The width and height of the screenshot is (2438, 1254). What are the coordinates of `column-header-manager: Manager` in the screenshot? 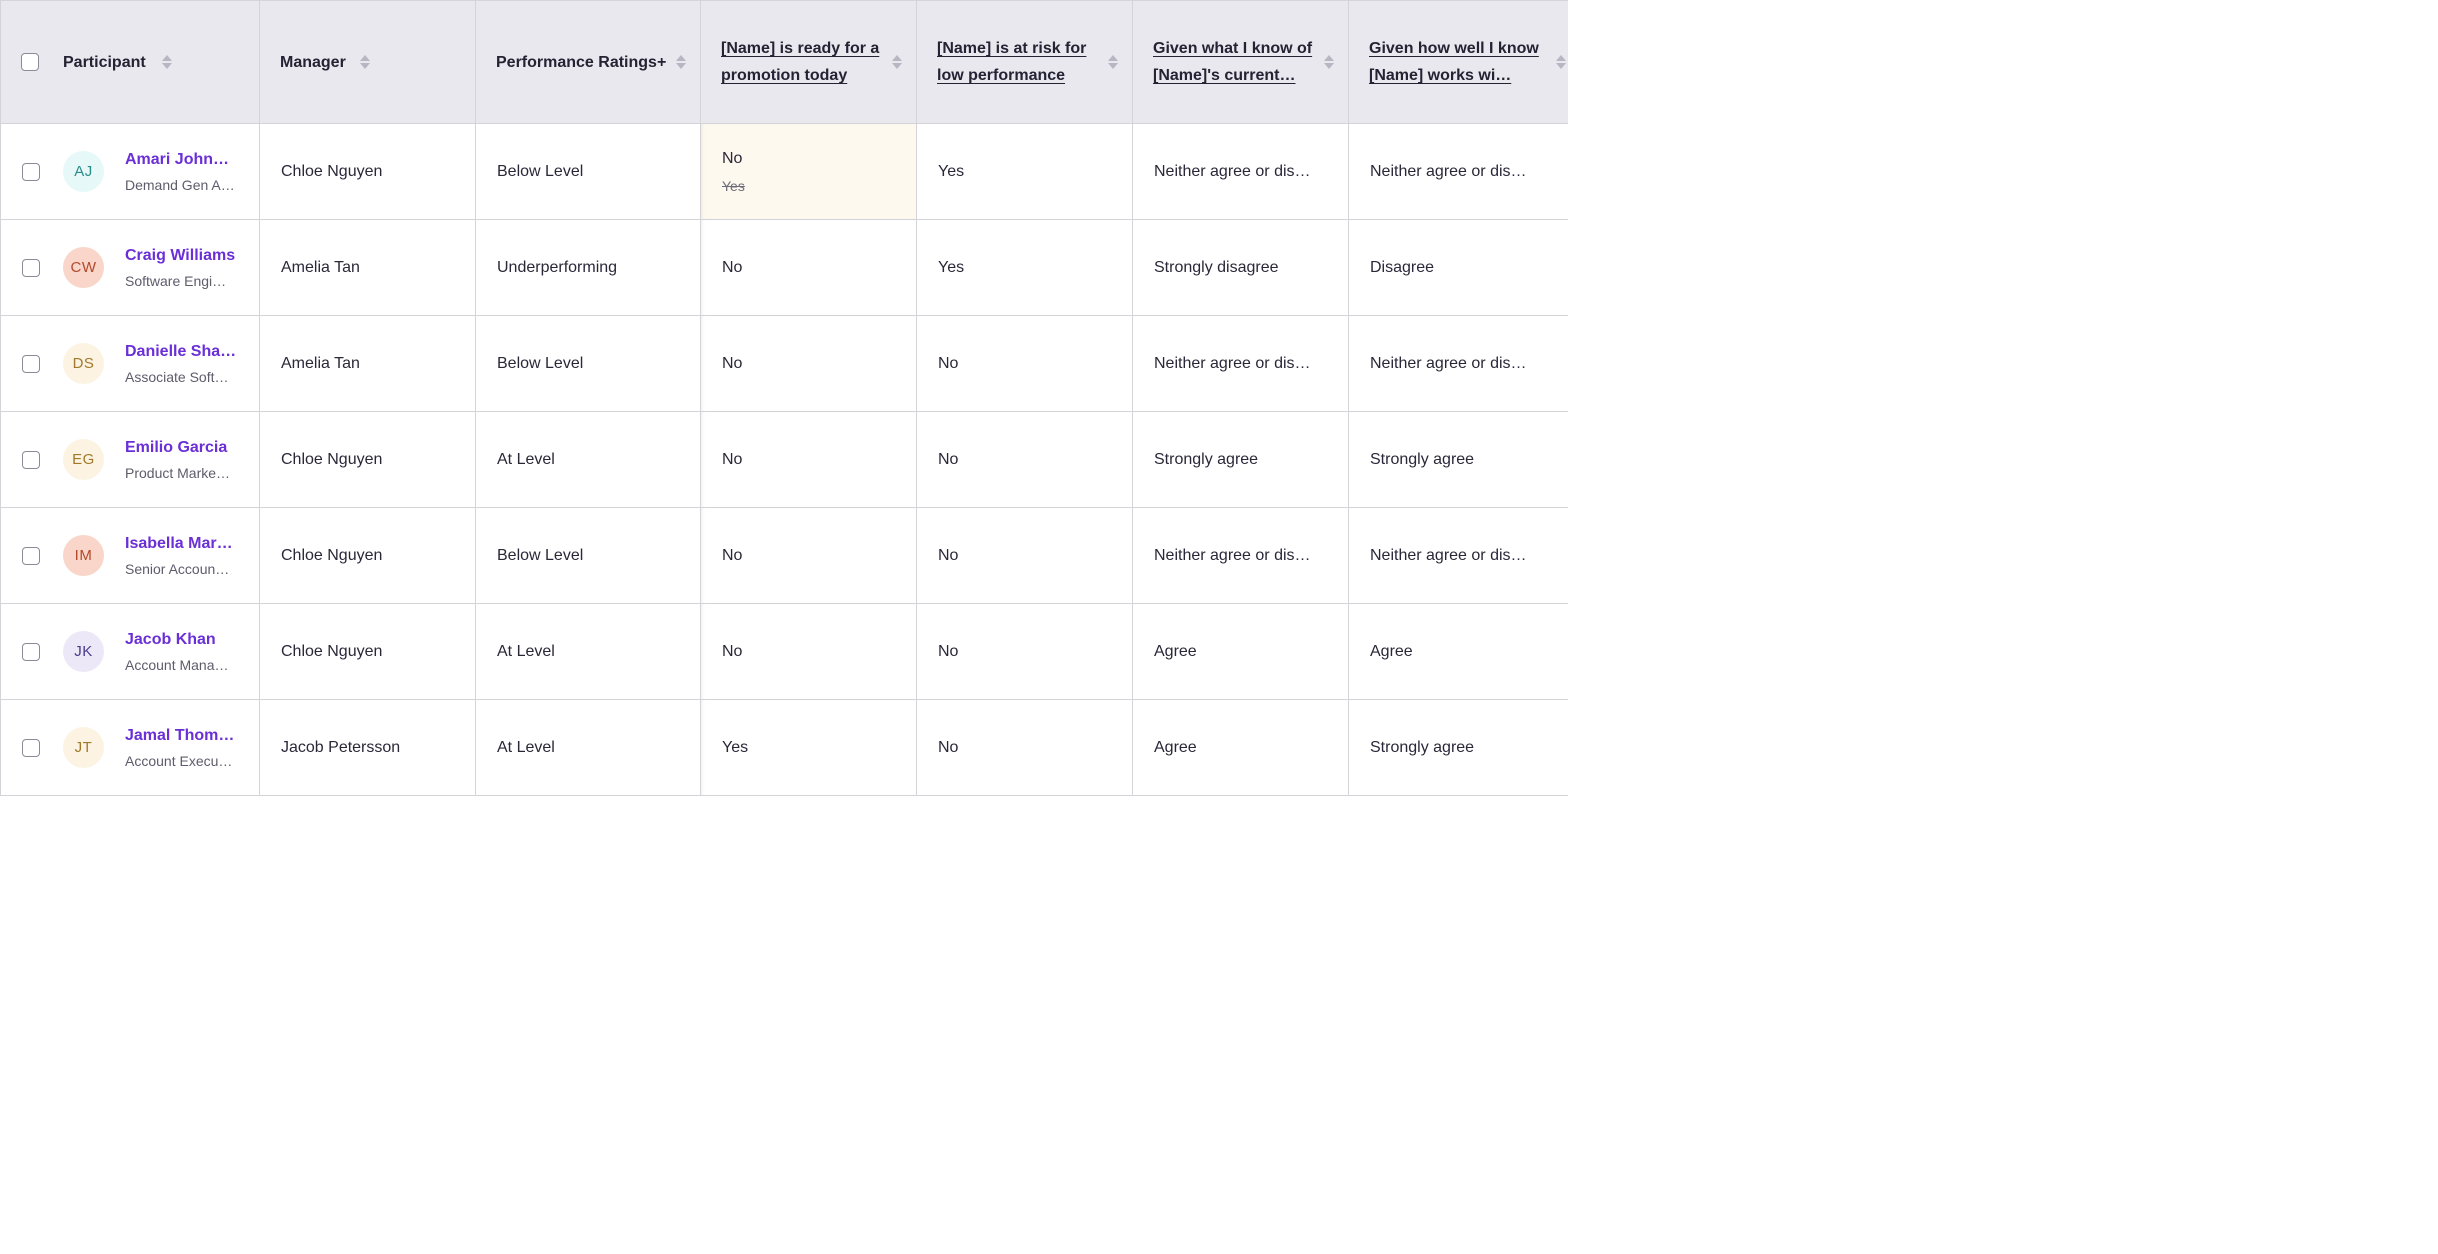 It's located at (367, 62).